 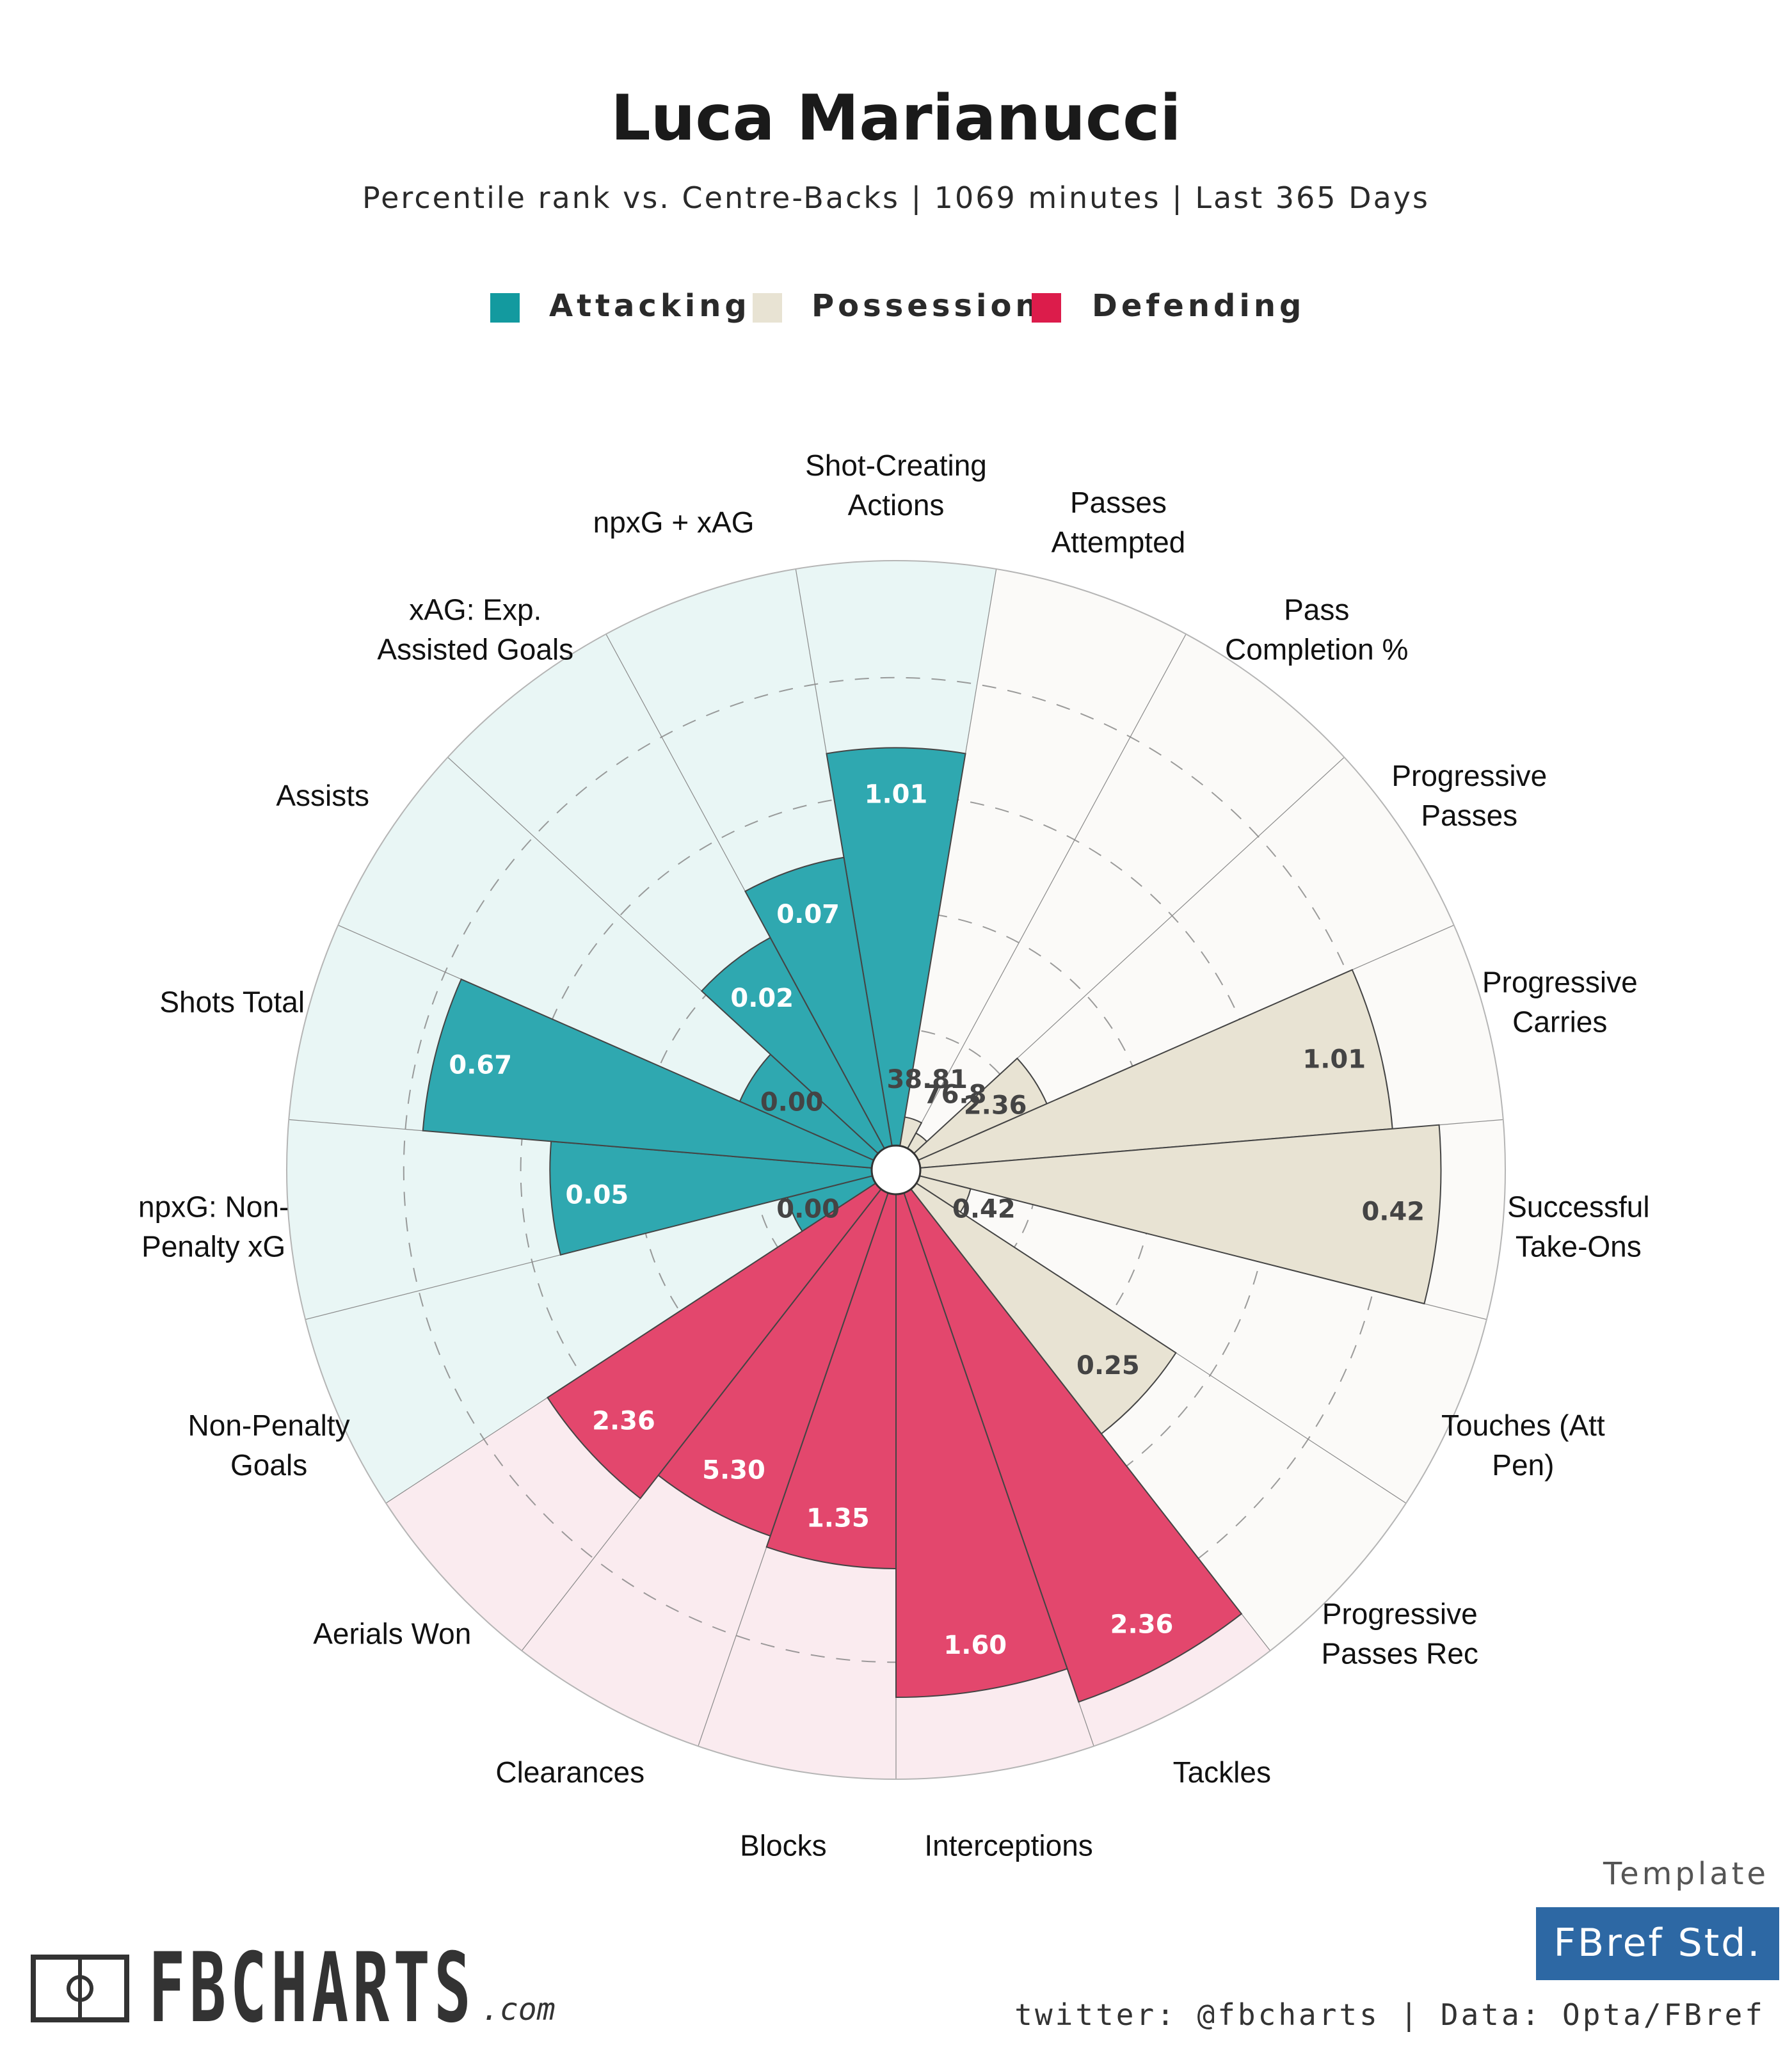 I want to click on category-label: Interceptions, so click(x=1008, y=1845).